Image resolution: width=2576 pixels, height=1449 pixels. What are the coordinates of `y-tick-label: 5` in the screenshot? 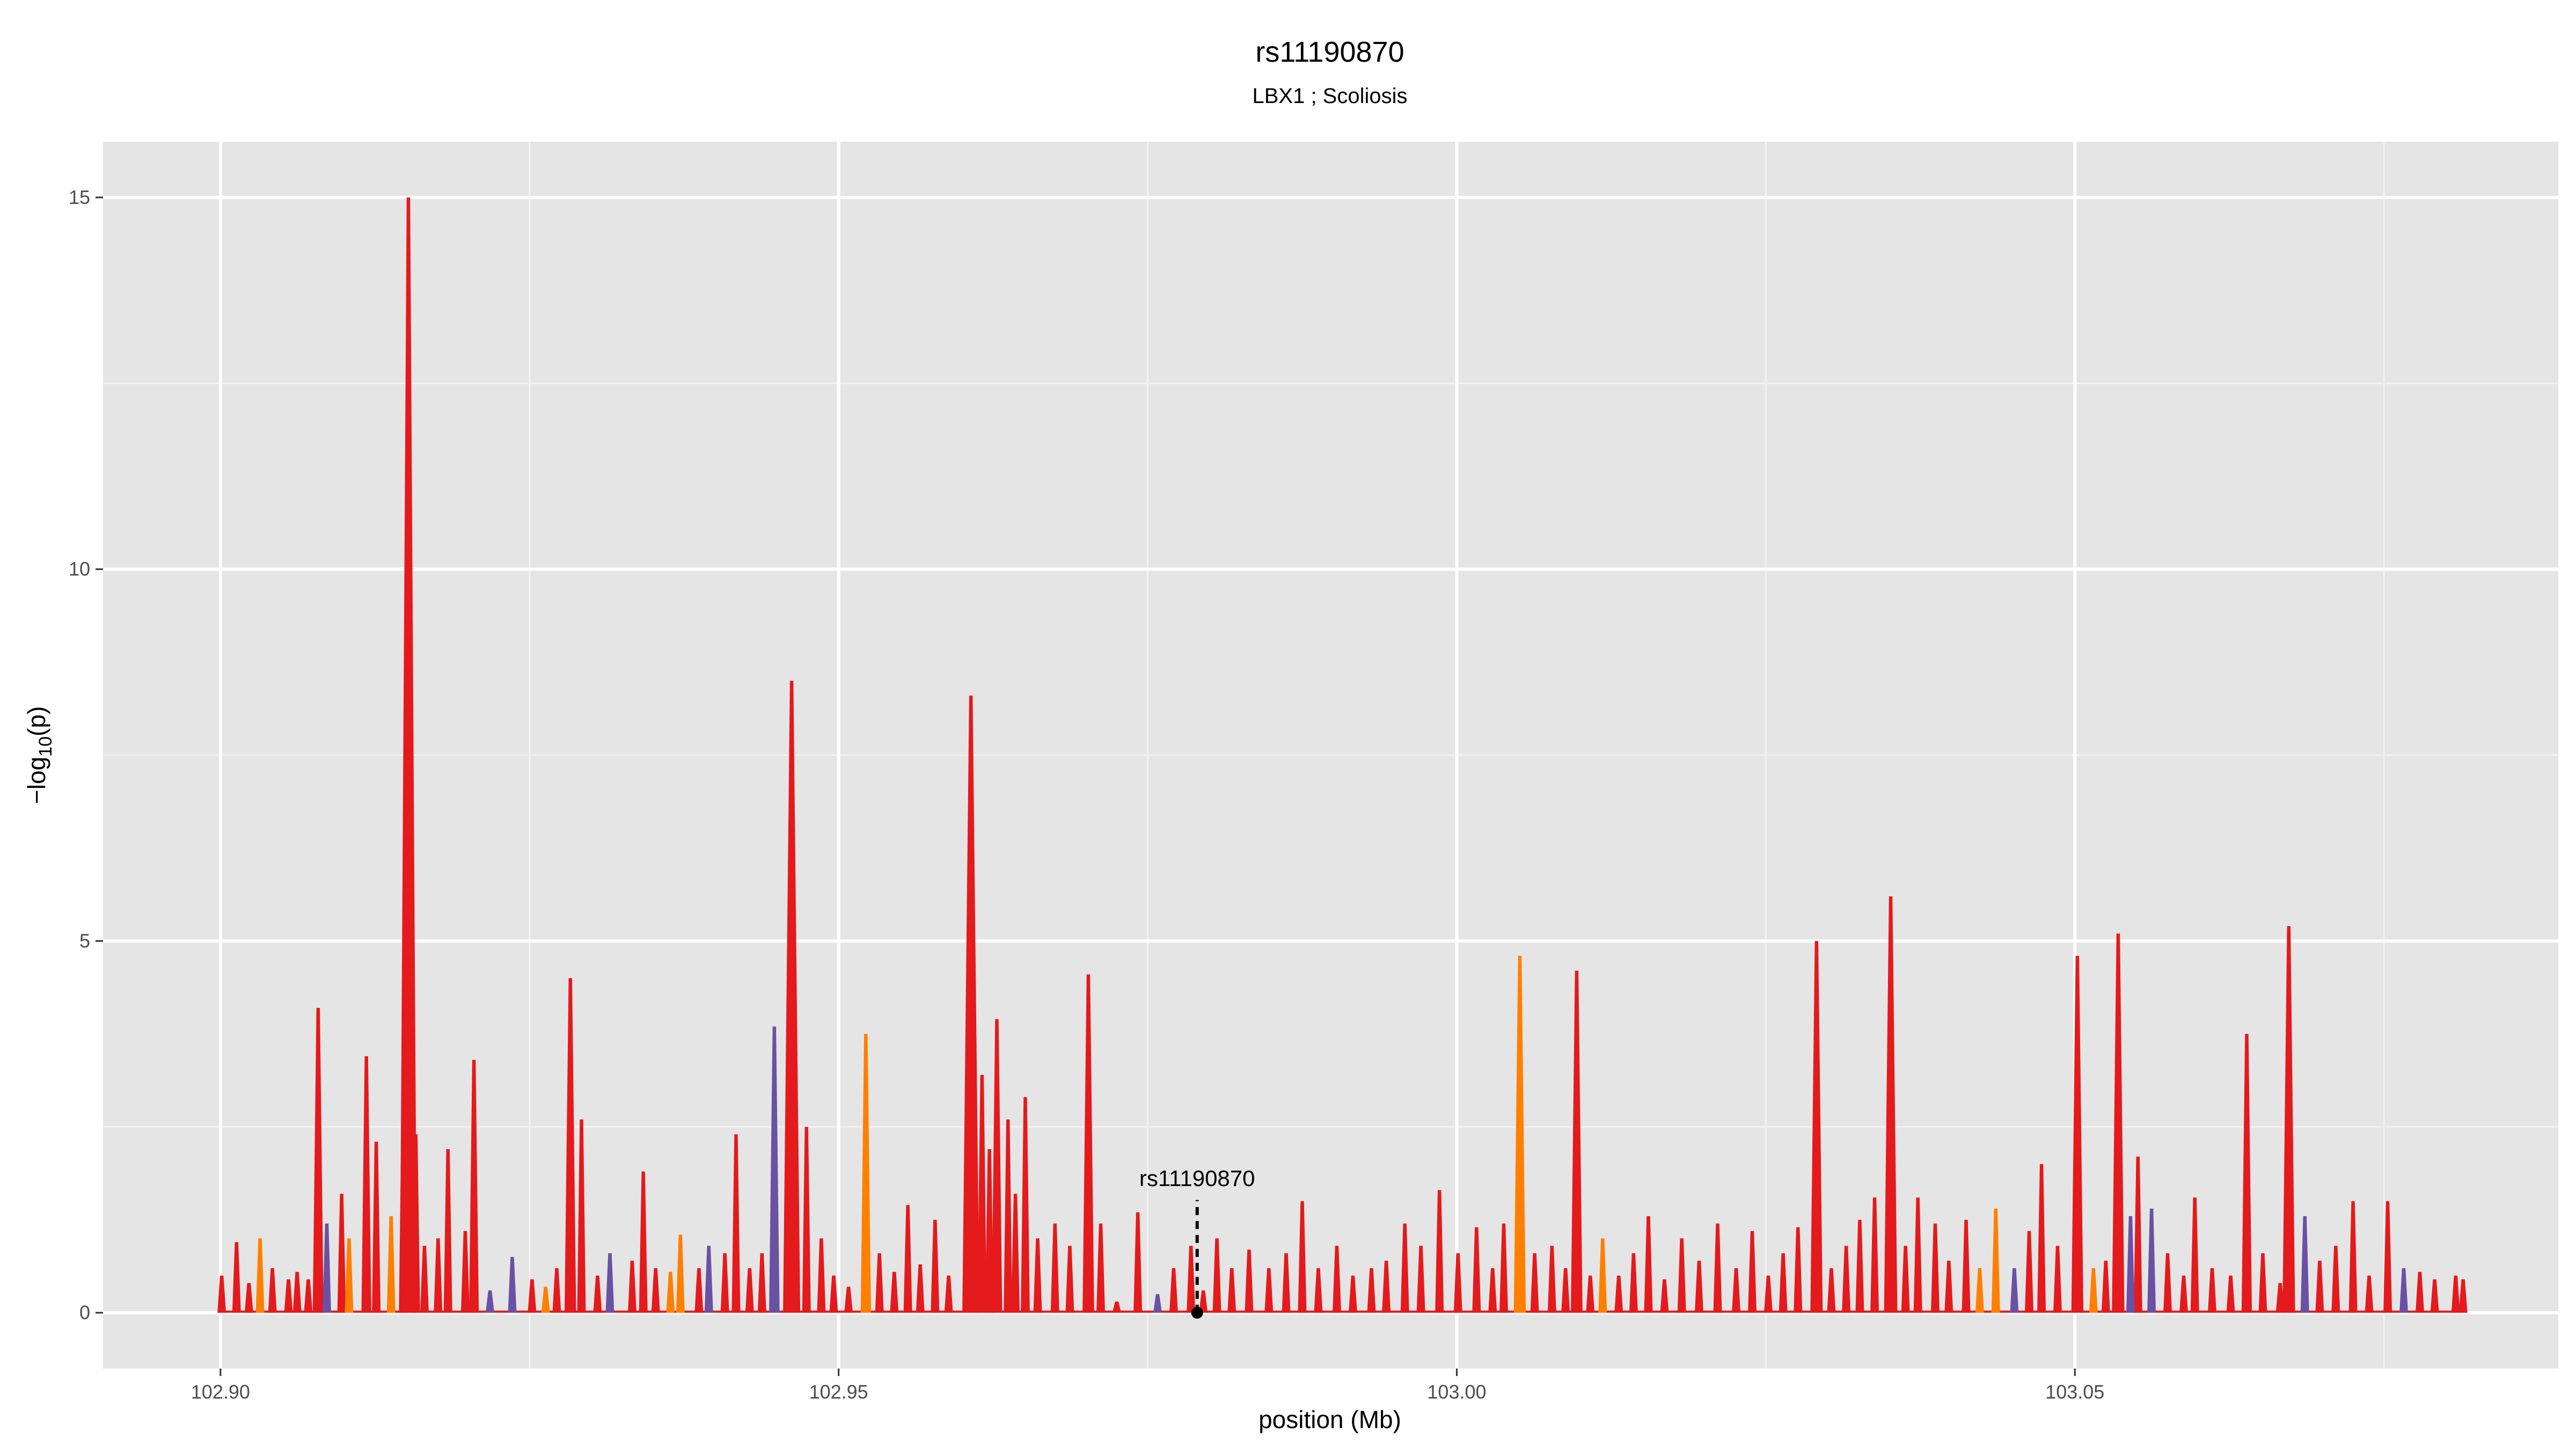 It's located at (84, 941).